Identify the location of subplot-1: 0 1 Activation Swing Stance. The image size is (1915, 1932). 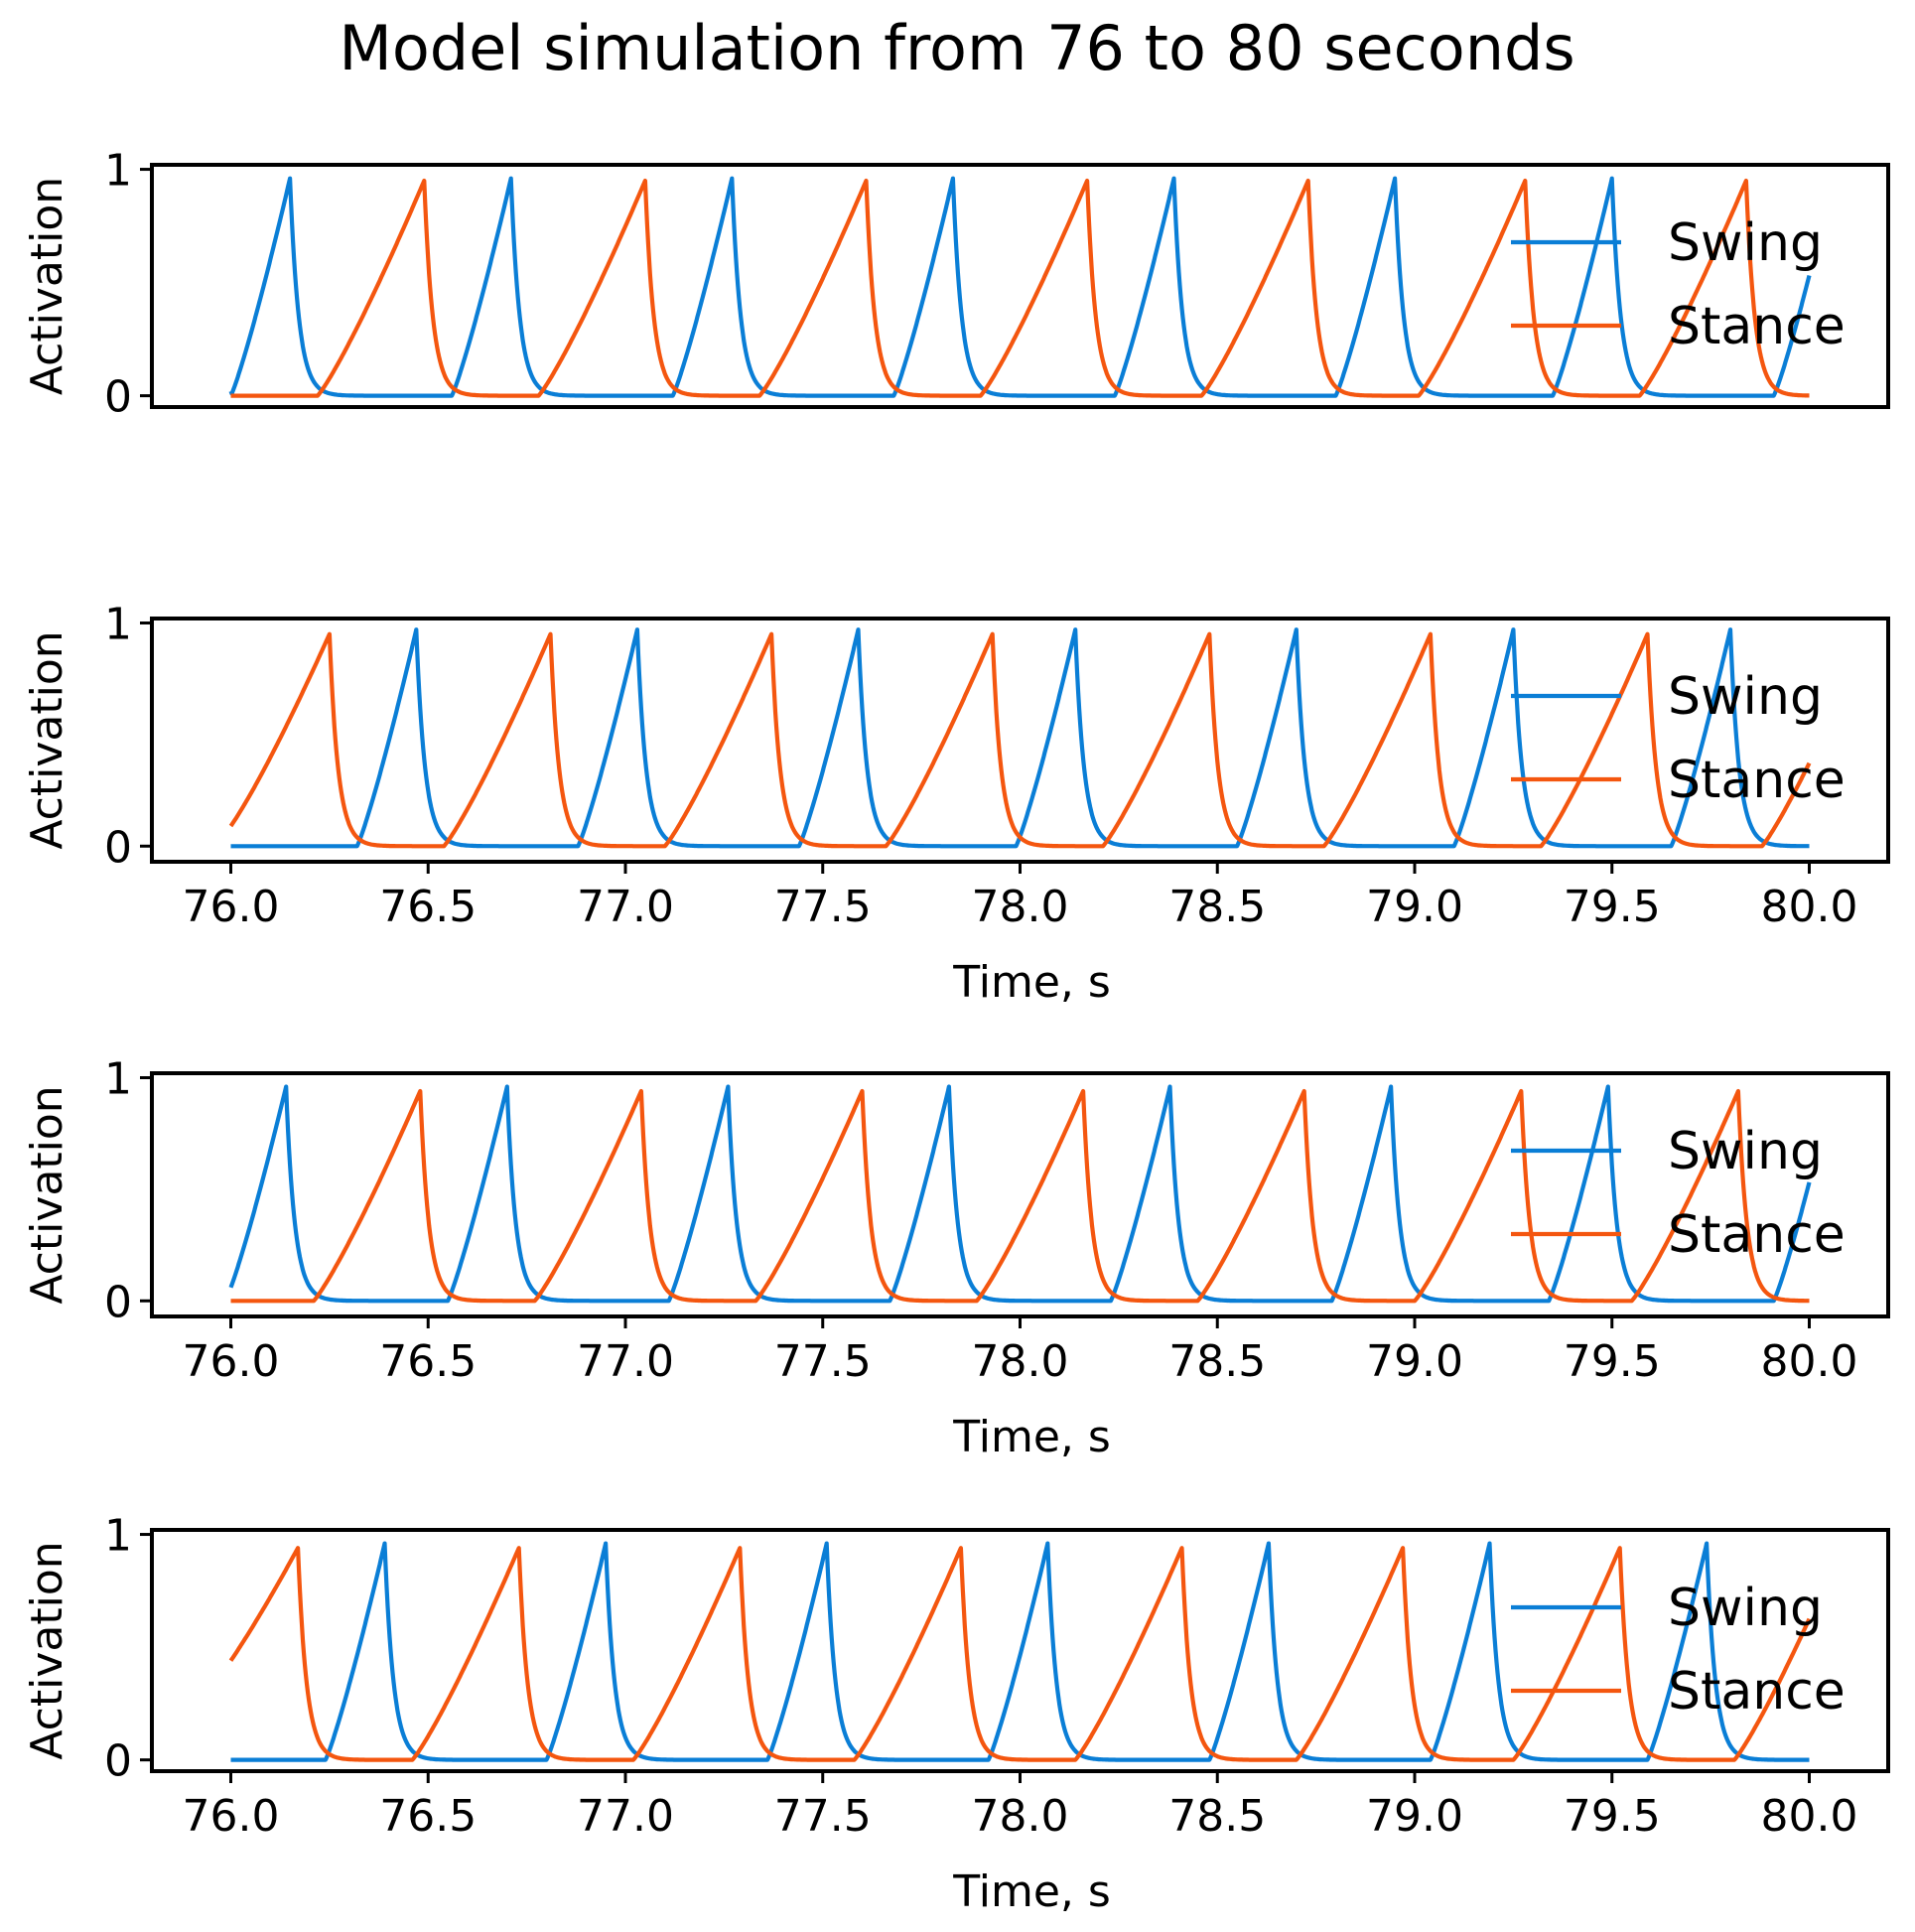
(956, 284).